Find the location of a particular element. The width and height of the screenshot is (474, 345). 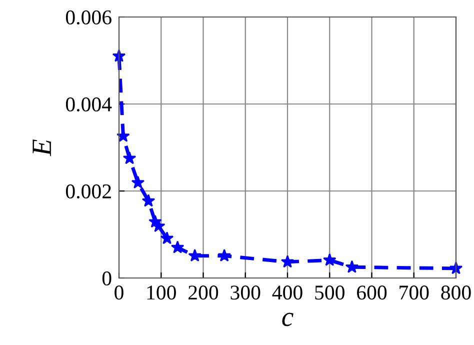

y-tick-label: 0.004 is located at coordinates (89, 104).